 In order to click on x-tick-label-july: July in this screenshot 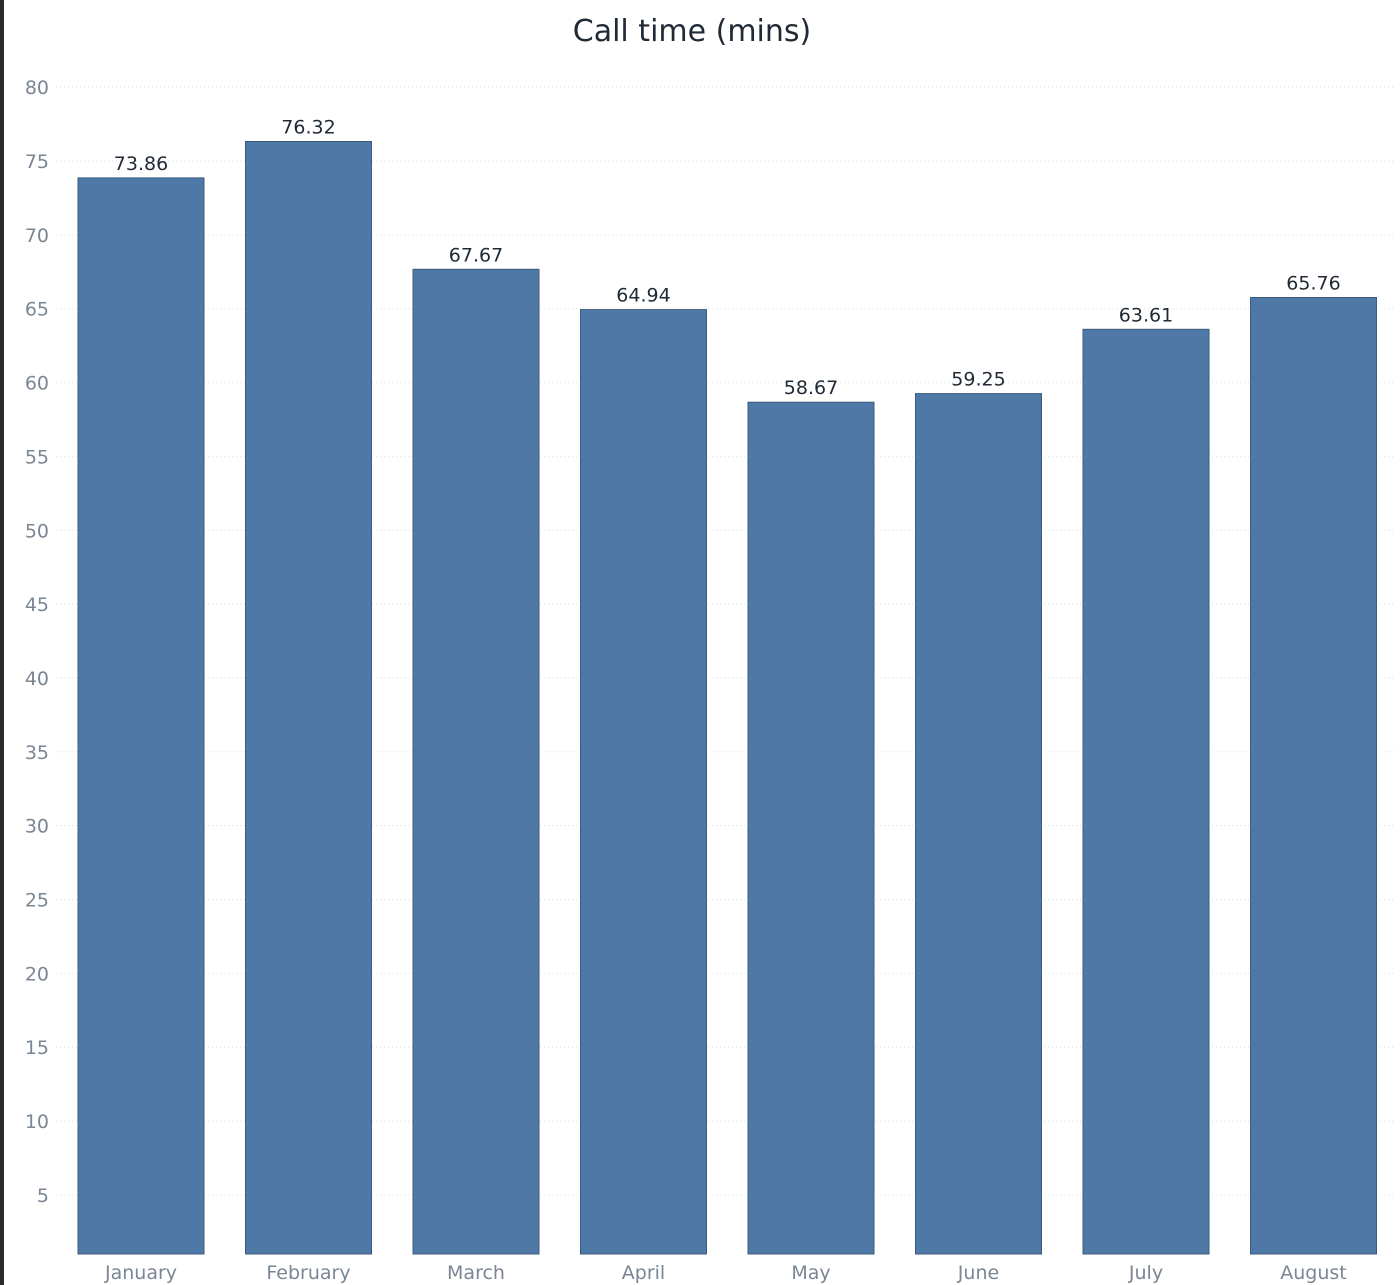, I will do `click(1145, 1273)`.